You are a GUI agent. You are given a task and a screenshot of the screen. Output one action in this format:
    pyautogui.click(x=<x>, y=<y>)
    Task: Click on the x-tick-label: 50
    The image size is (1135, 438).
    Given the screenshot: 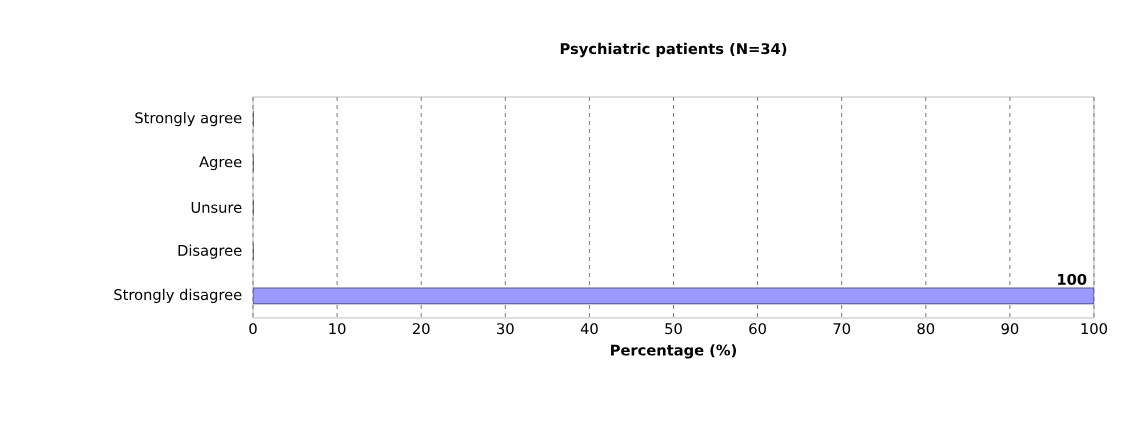 What is the action you would take?
    pyautogui.click(x=673, y=329)
    